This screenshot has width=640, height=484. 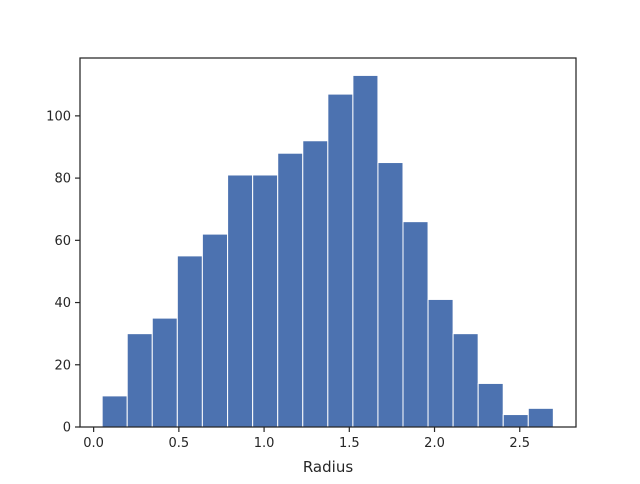 I want to click on y-tick-label: 80, so click(x=62, y=179).